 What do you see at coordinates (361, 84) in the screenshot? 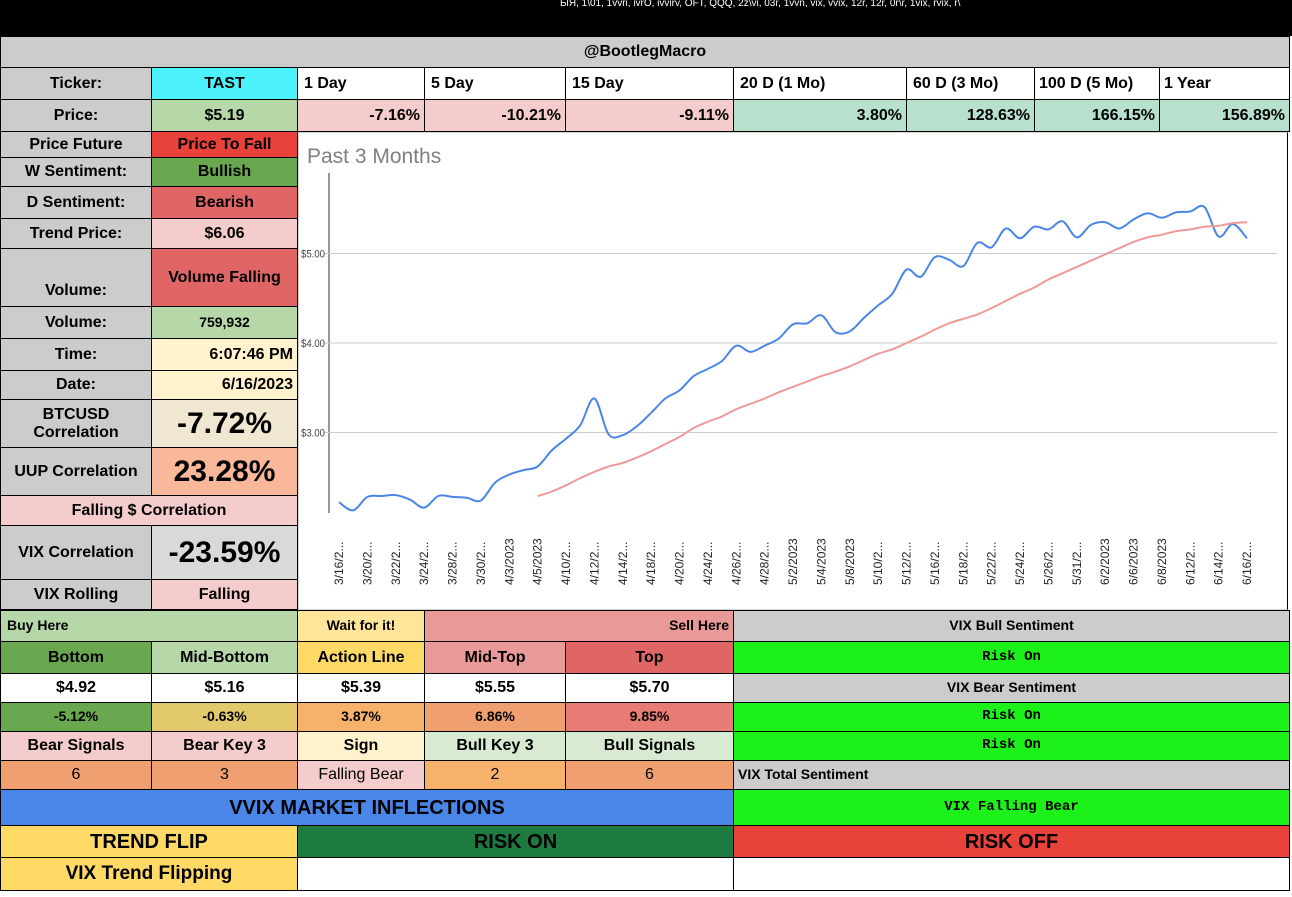
I see `period-header-1d: 1 Day` at bounding box center [361, 84].